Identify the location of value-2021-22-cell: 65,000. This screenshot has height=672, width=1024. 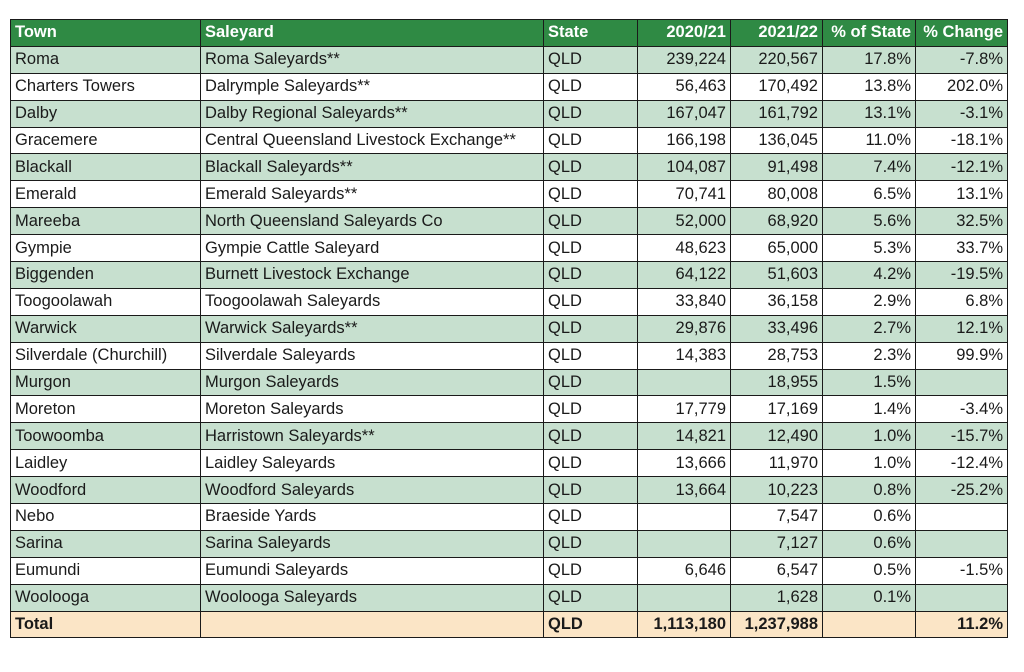
(776, 248).